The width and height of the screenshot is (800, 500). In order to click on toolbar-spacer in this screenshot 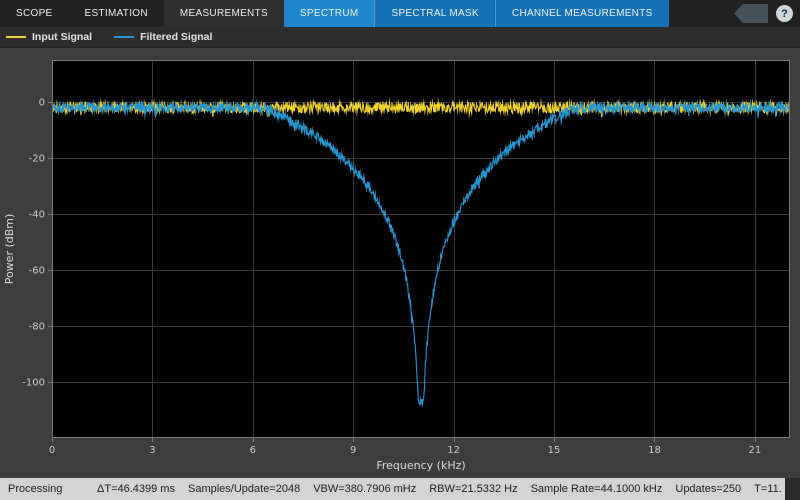, I will do `click(701, 13)`.